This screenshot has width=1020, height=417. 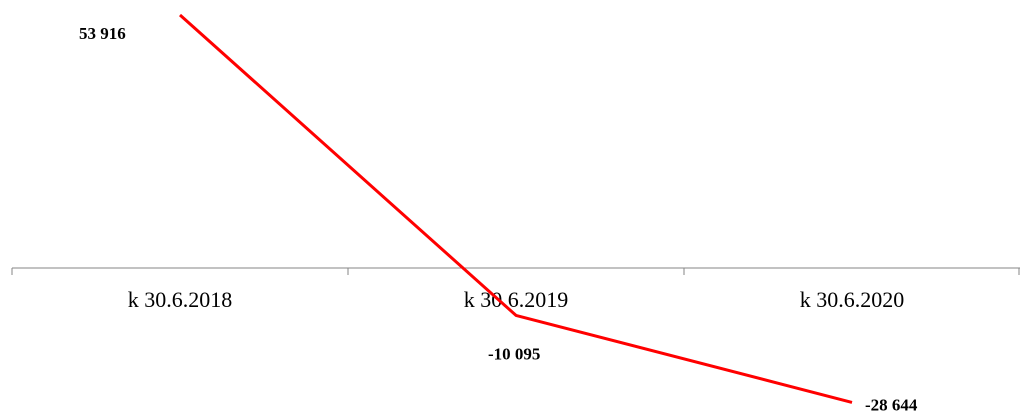 What do you see at coordinates (180, 299) in the screenshot?
I see `x-tick-label: k 30.6.2018` at bounding box center [180, 299].